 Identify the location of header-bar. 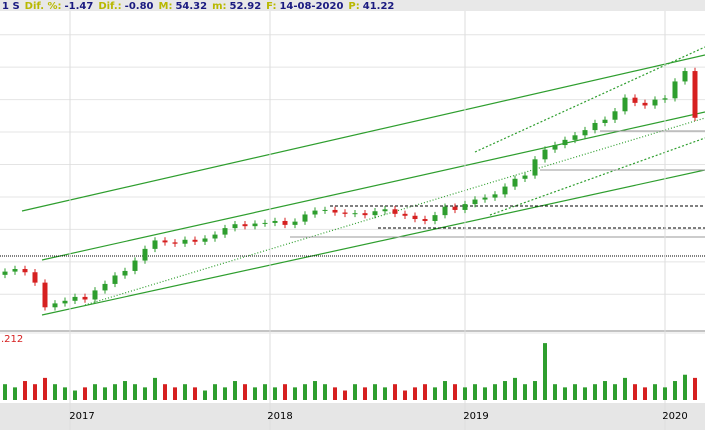
(352, 5).